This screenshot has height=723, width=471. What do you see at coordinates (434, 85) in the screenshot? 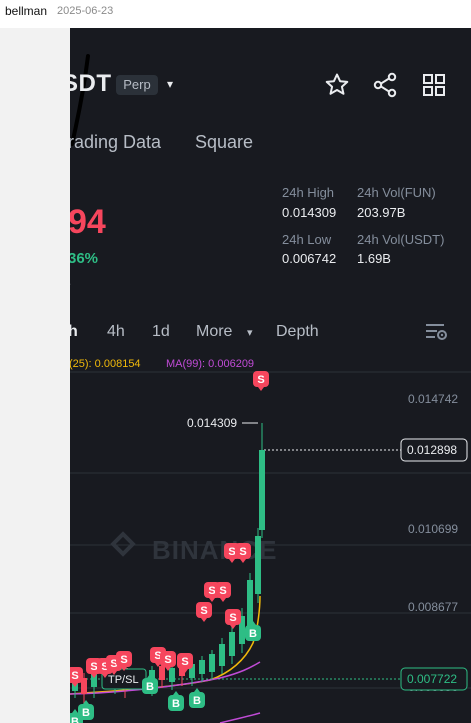
I see `grid-icon` at bounding box center [434, 85].